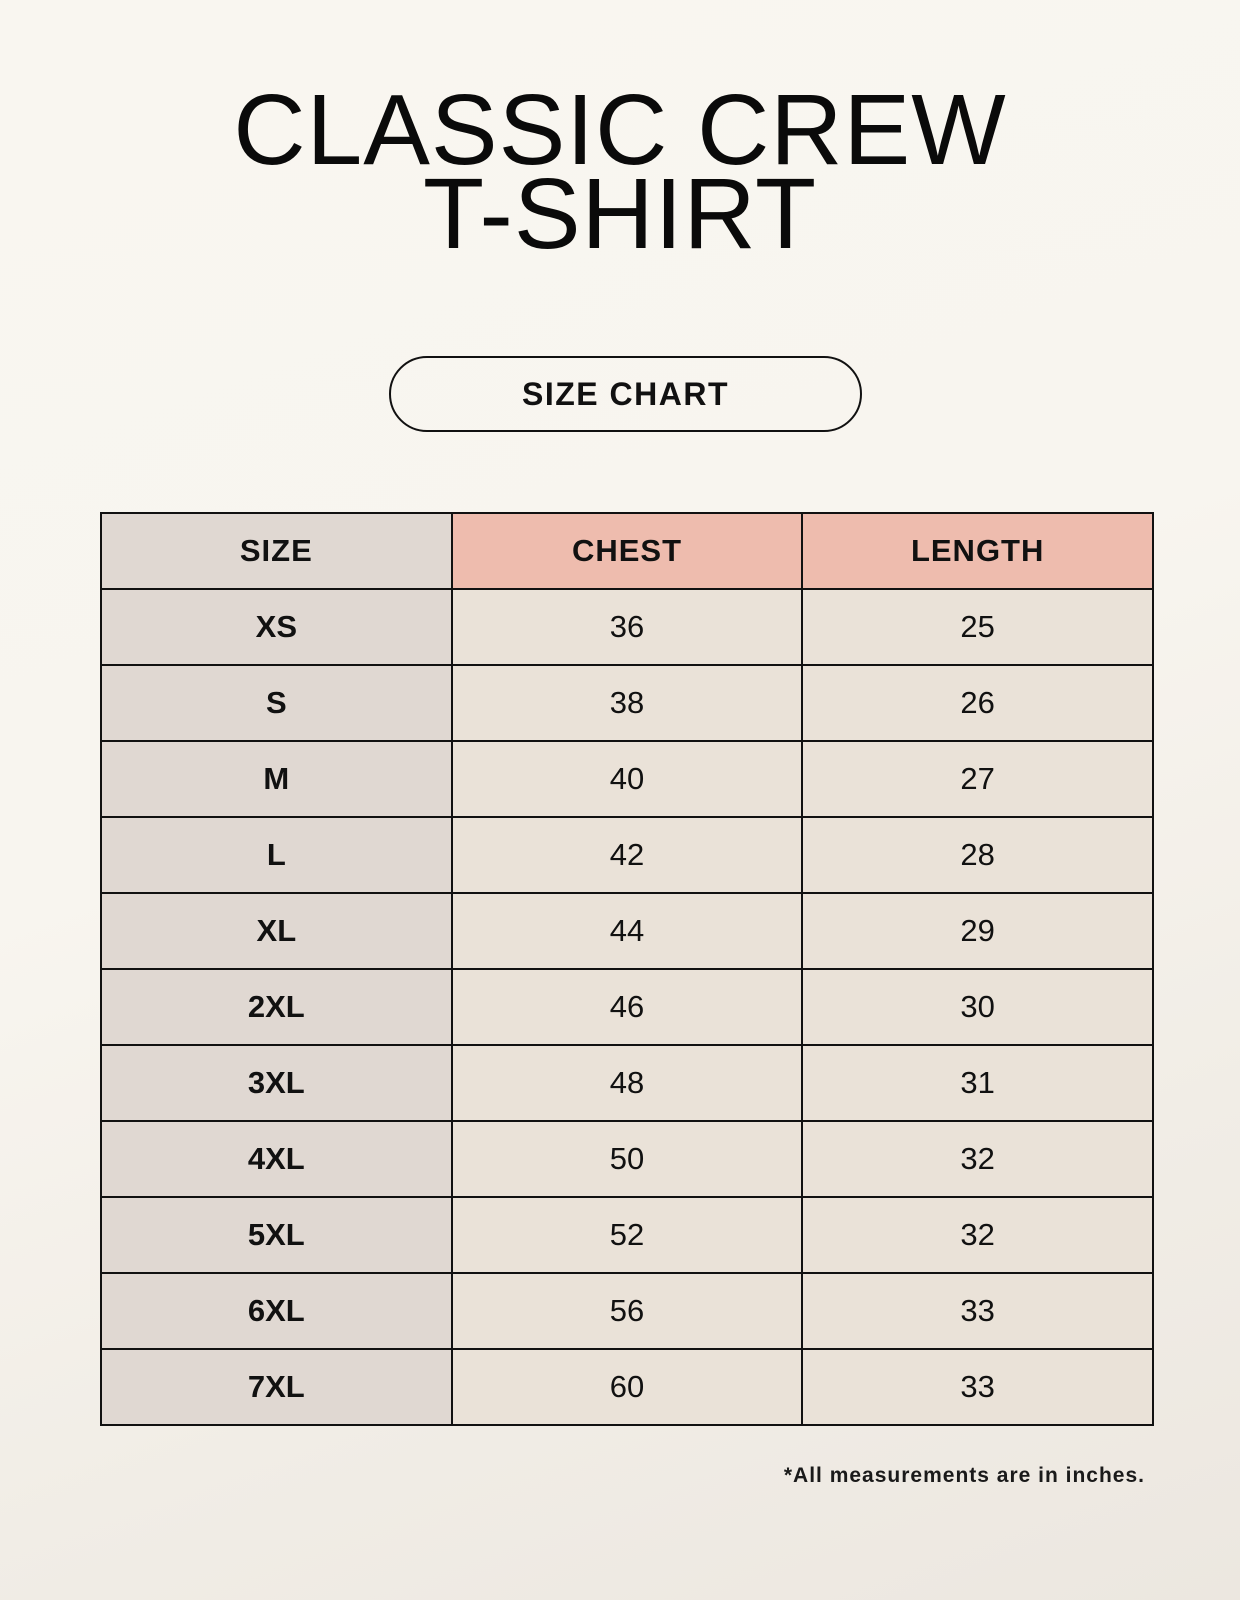 Image resolution: width=1240 pixels, height=1600 pixels. Describe the element at coordinates (977, 551) in the screenshot. I see `header-length: LENGTH` at that location.